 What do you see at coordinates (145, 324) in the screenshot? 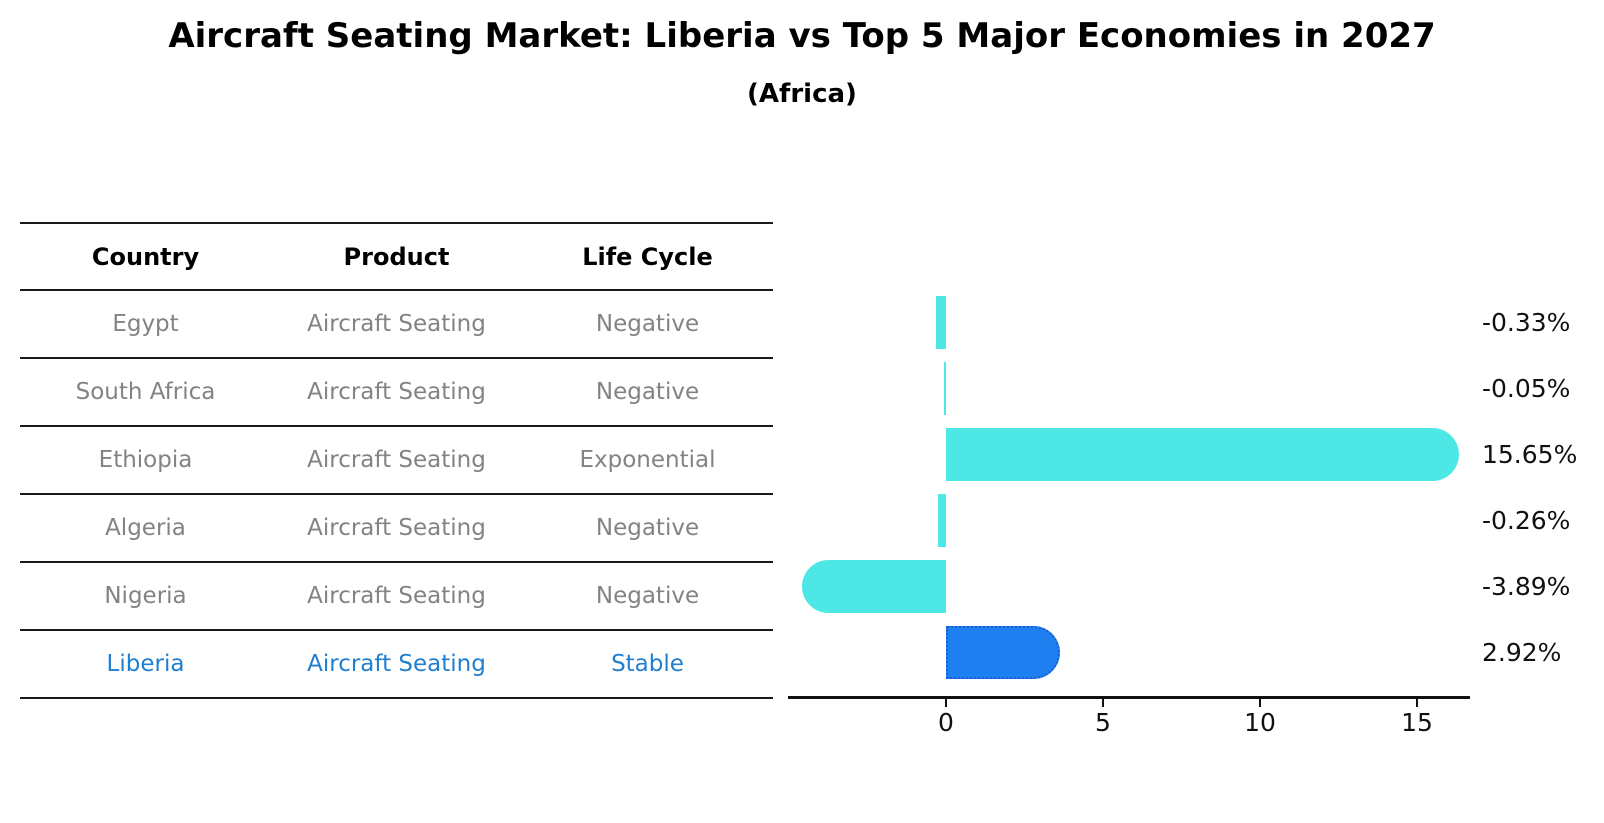
I see `cell-country: Egypt` at bounding box center [145, 324].